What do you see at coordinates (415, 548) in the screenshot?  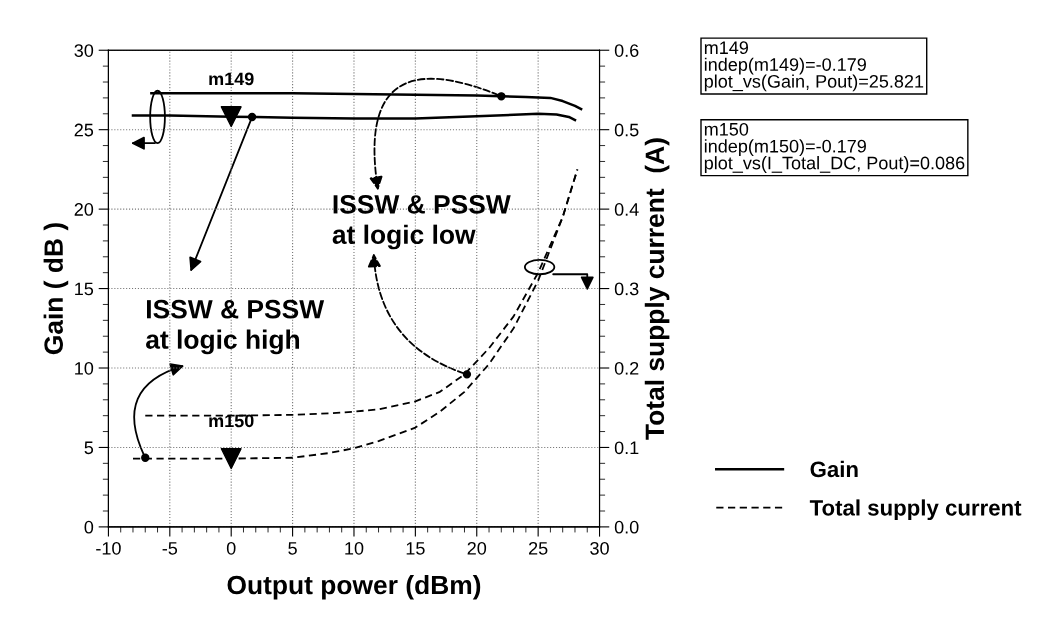 I see `x-tick-label: 15` at bounding box center [415, 548].